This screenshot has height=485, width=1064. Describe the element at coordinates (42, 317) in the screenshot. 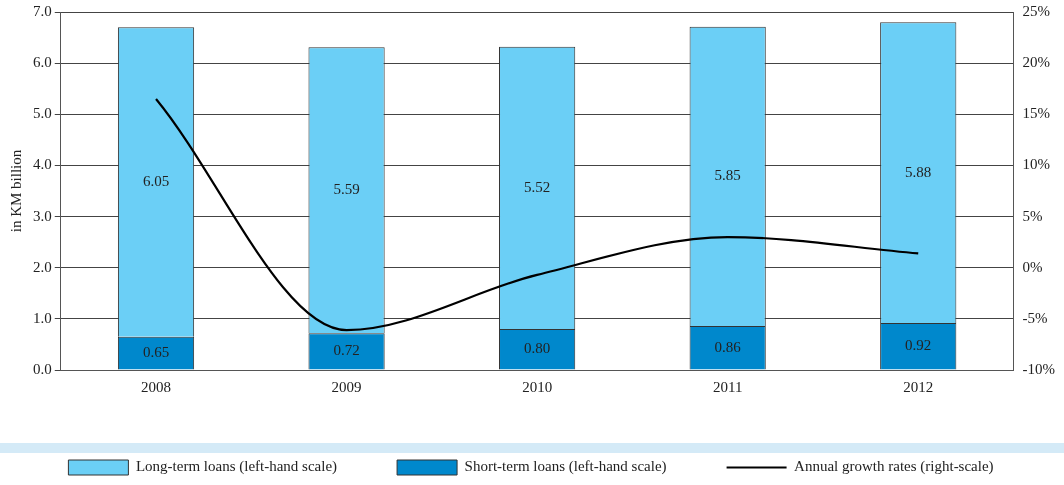

I see `y-tick-label: 1.0` at that location.